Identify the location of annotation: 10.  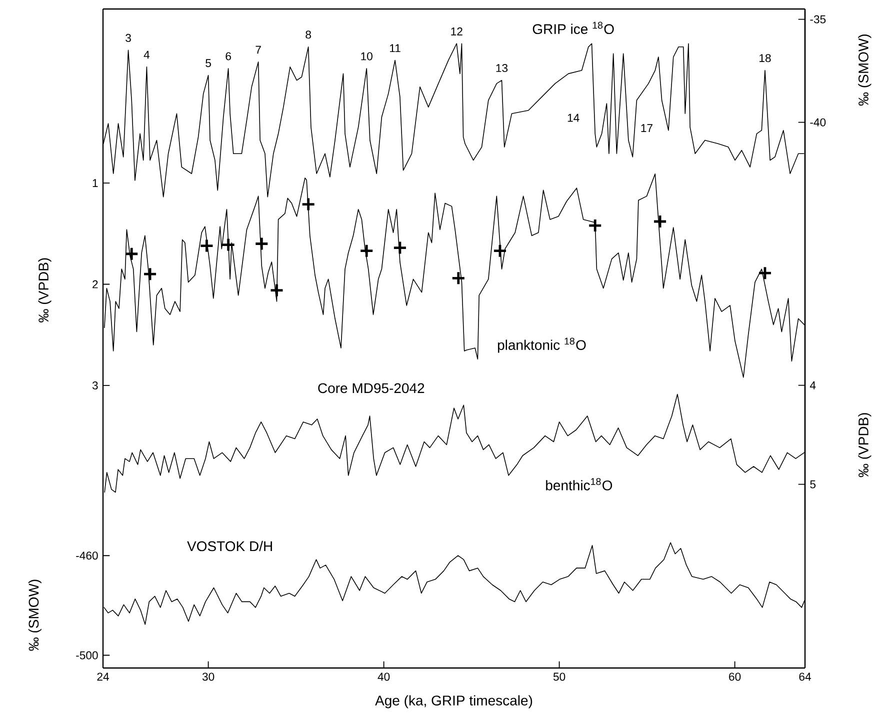
(366, 56).